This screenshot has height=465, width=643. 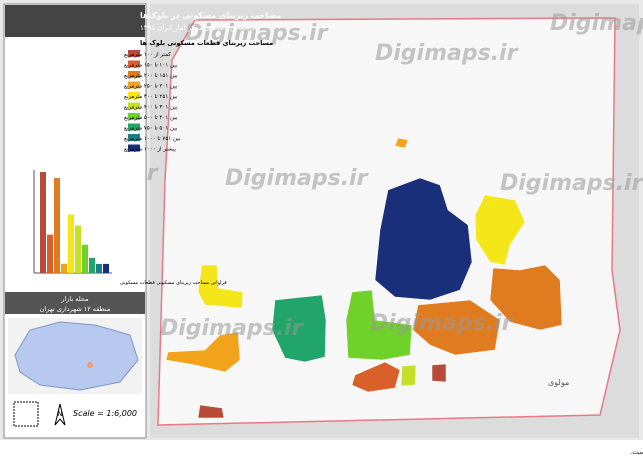 What do you see at coordinates (151, 108) in the screenshot?
I see `legend-label: بین ۳۰۱ تا ۴۰۰ مترمربع` at bounding box center [151, 108].